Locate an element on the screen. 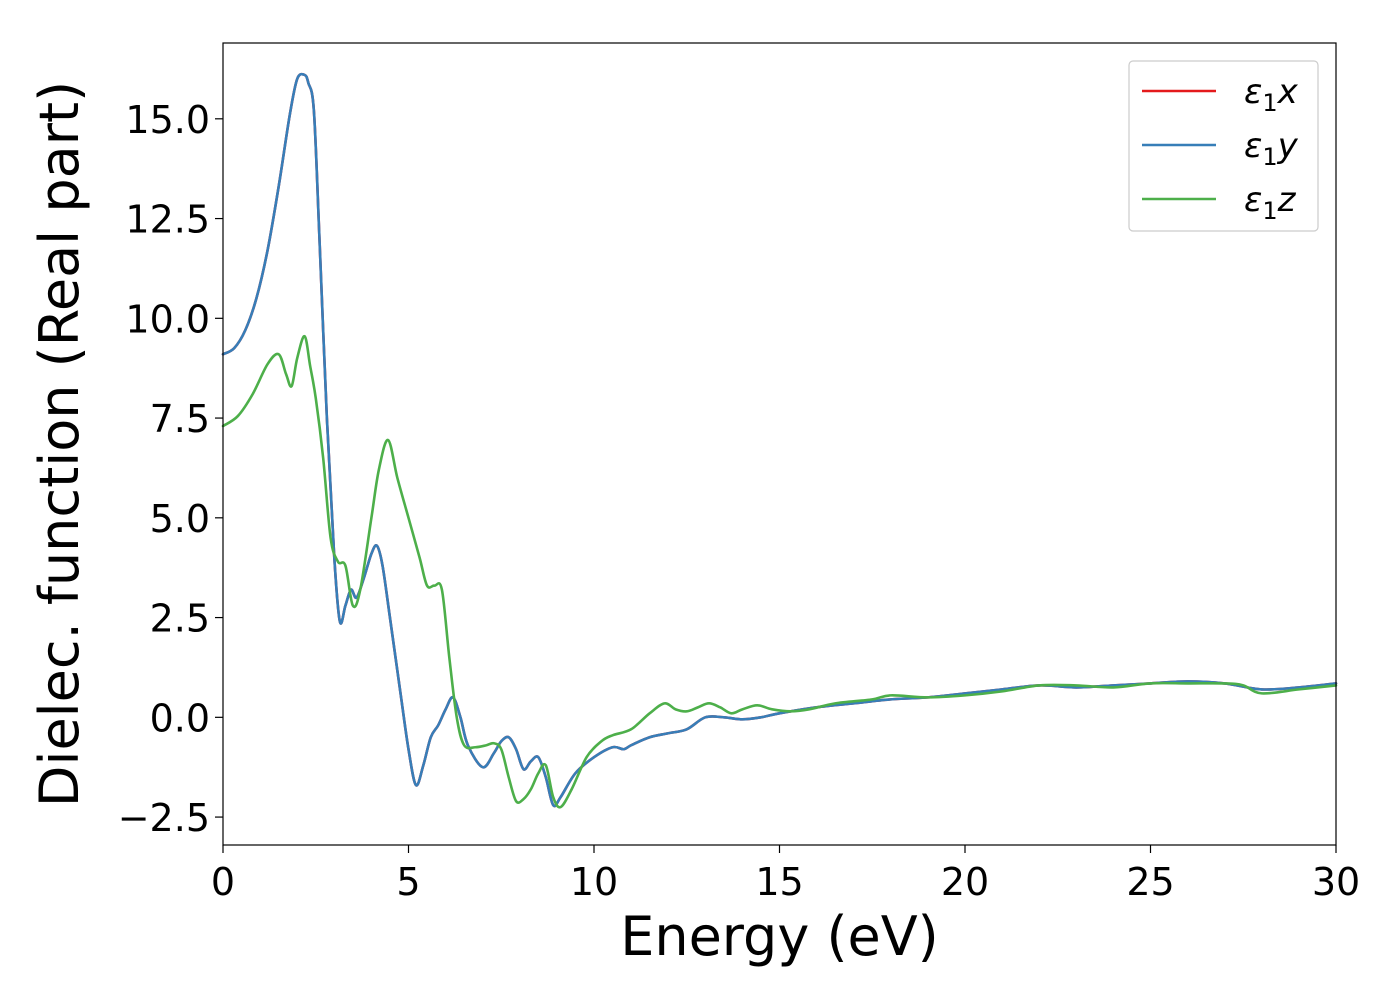 The height and width of the screenshot is (1000, 1400). x-tick-label: 25 is located at coordinates (1150, 882).